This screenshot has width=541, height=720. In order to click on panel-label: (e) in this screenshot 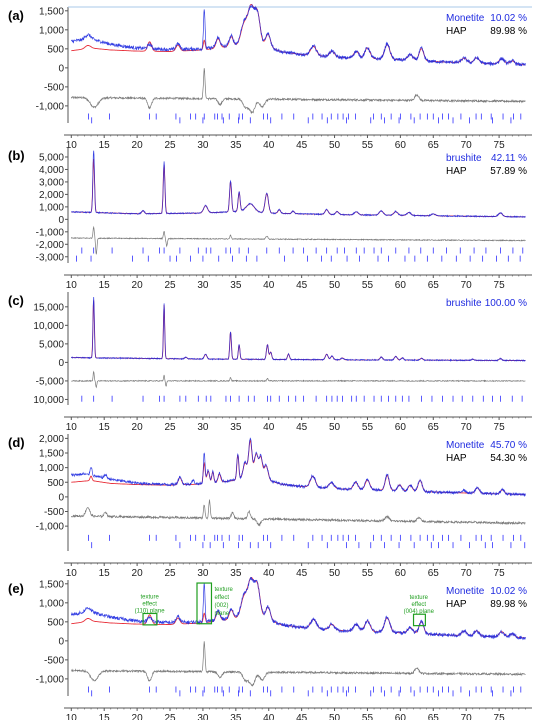, I will do `click(16, 588)`.